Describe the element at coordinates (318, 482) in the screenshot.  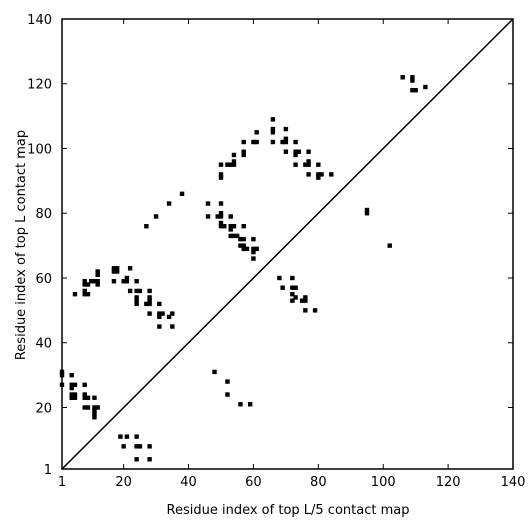
I see `x-tick-label: 80` at that location.